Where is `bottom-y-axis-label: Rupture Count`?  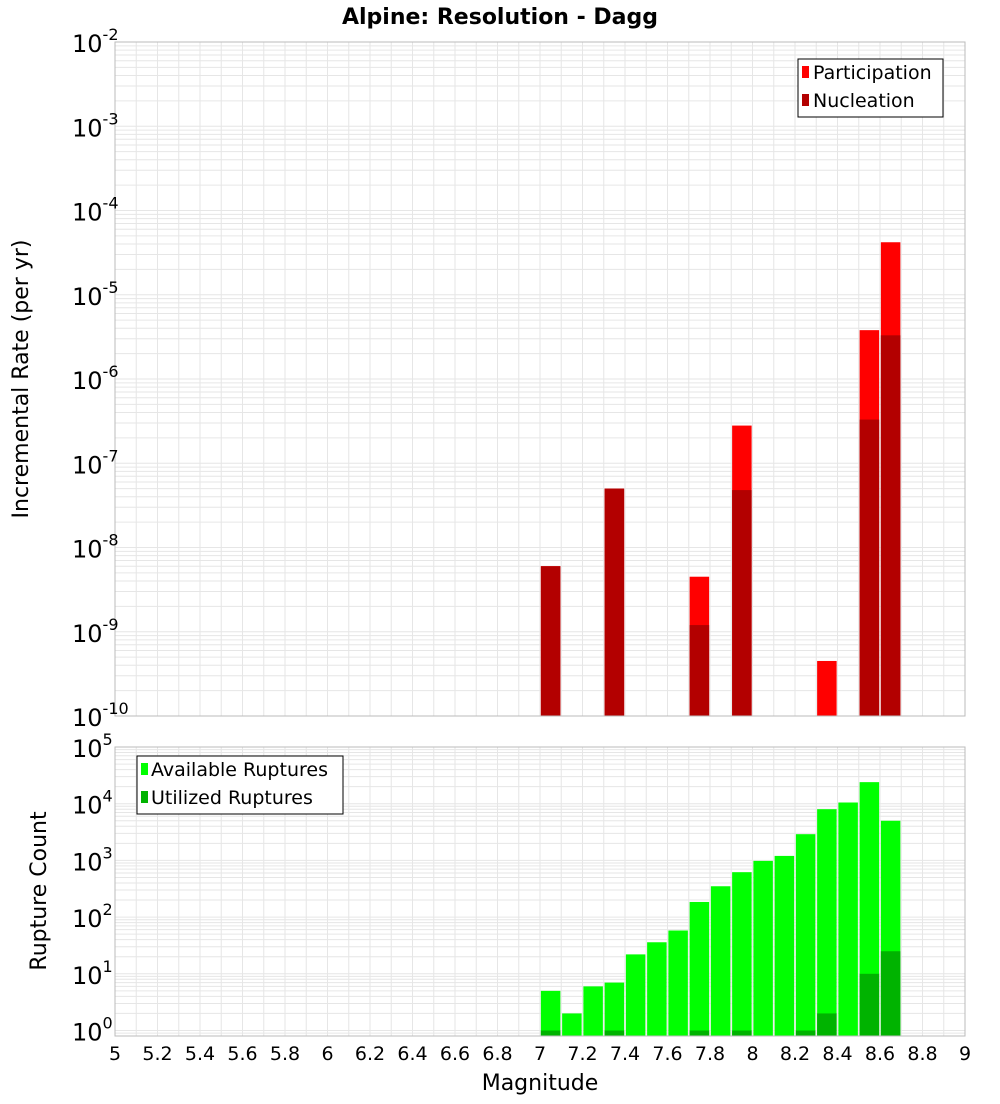
bottom-y-axis-label: Rupture Count is located at coordinates (39, 891).